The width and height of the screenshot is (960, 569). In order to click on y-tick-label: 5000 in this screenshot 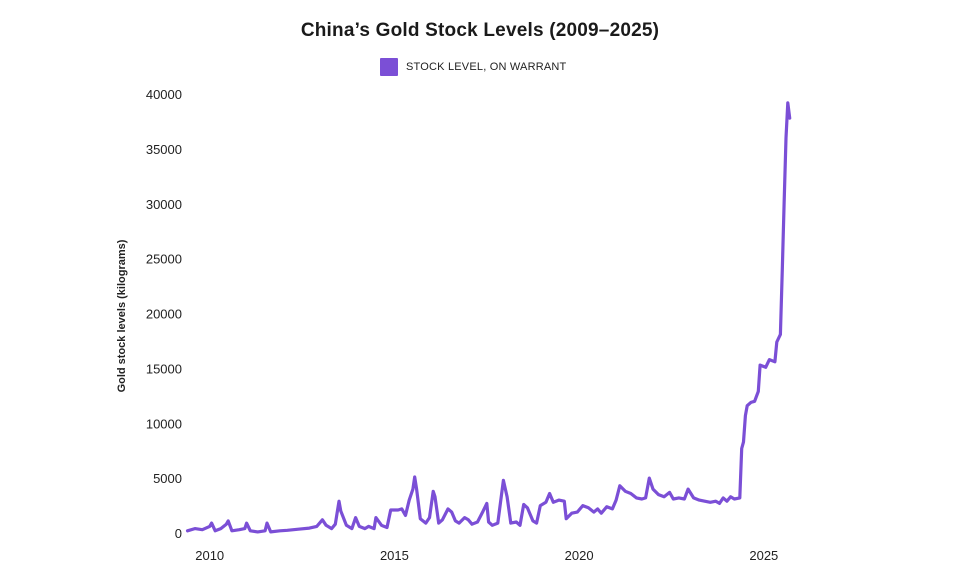, I will do `click(167, 478)`.